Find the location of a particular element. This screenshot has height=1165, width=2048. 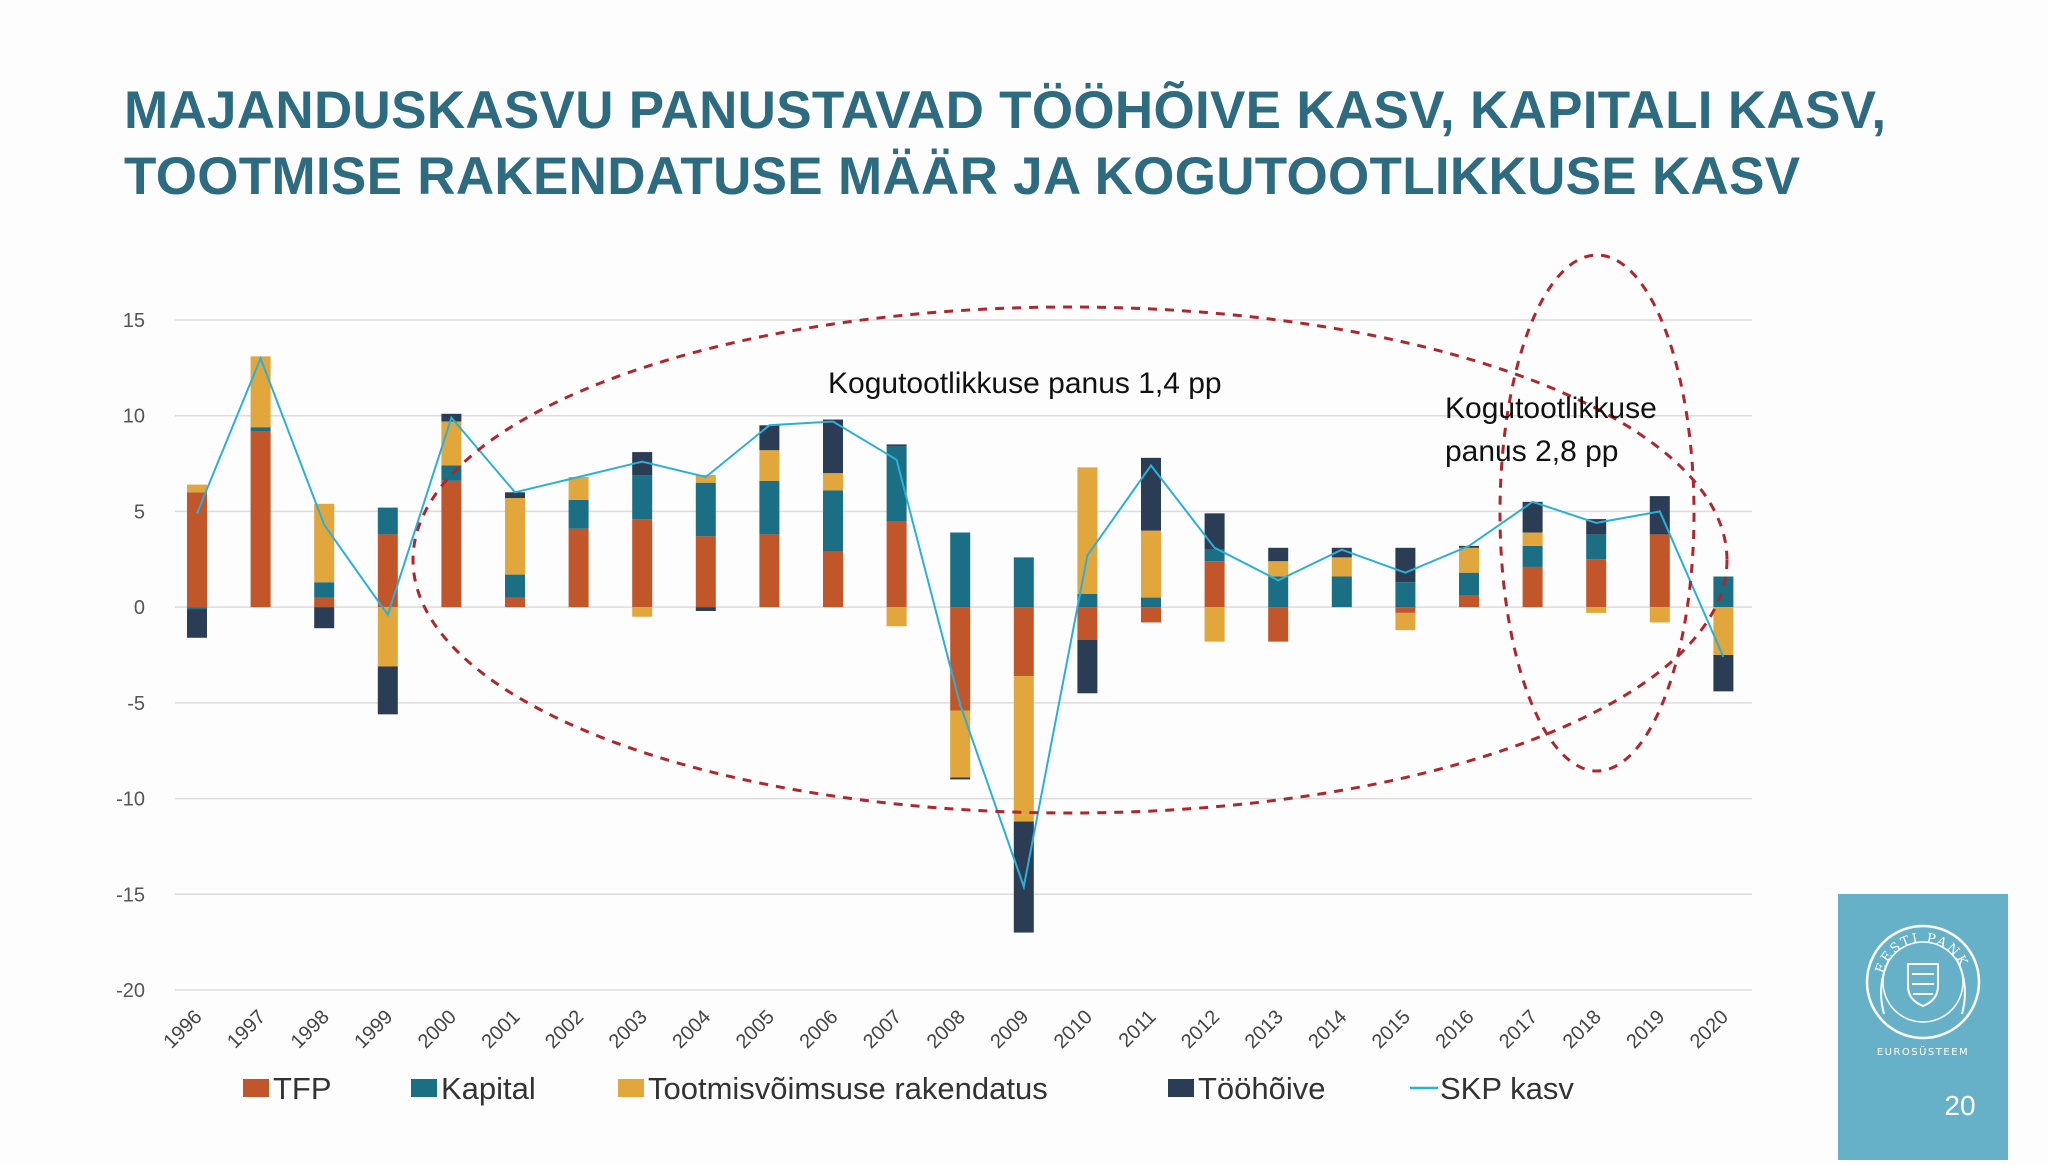

bar-tootmisvõimsuse-rakendatus-2016 is located at coordinates (1469, 560).